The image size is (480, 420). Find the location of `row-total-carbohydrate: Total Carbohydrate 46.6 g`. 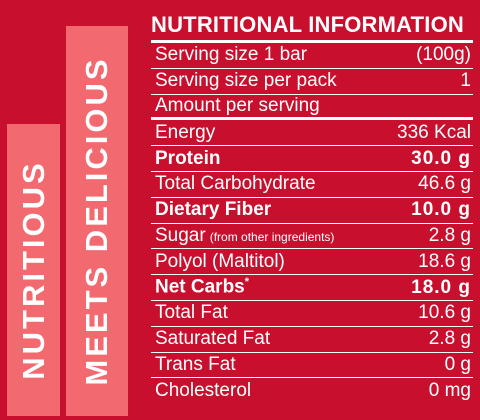

row-total-carbohydrate: Total Carbohydrate 46.6 g is located at coordinates (312, 185).